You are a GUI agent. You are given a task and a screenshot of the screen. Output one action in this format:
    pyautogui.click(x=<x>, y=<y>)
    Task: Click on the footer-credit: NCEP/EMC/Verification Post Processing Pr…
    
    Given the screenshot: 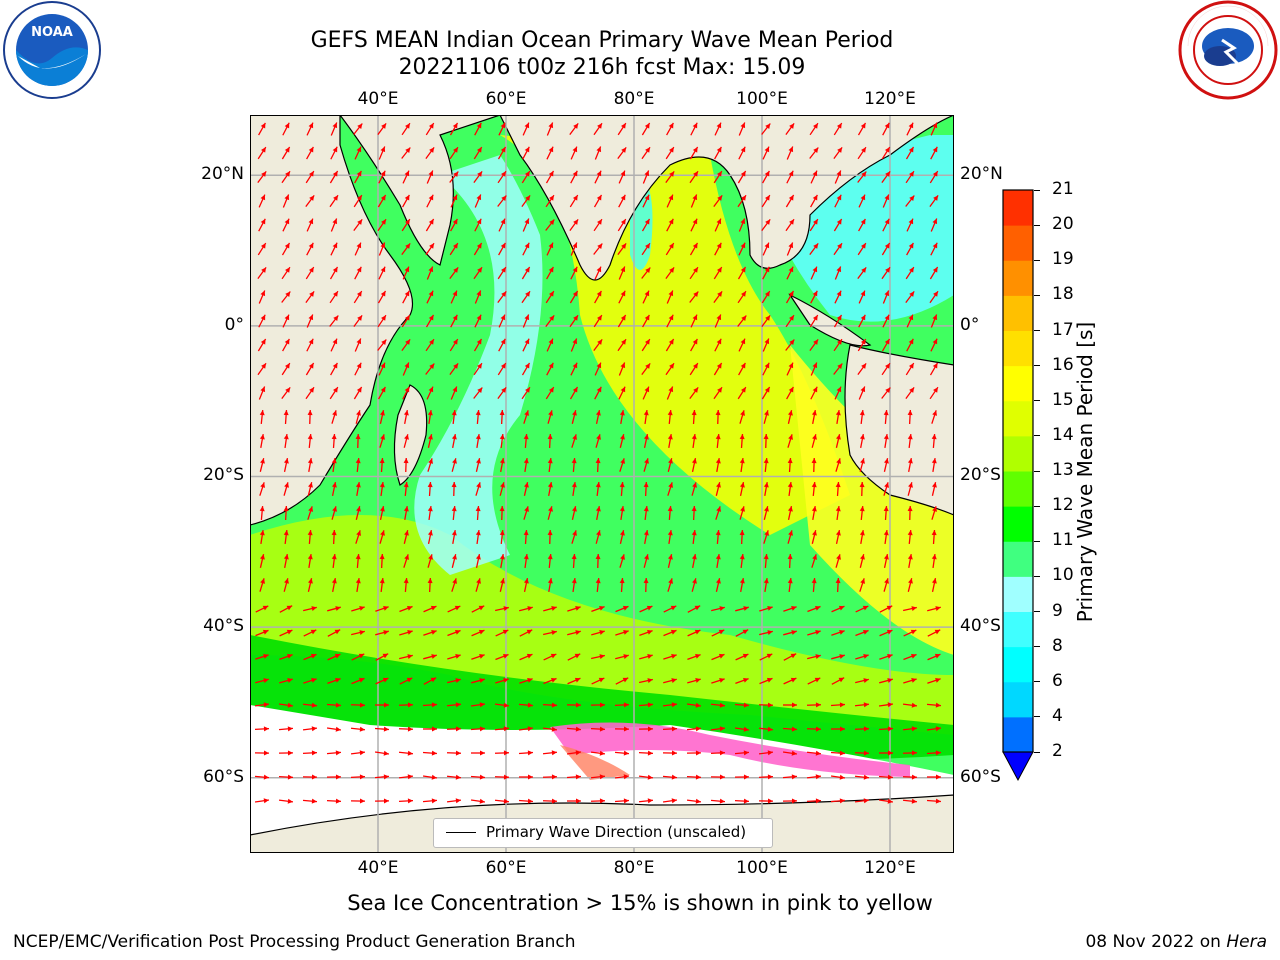 What is the action you would take?
    pyautogui.click(x=294, y=942)
    